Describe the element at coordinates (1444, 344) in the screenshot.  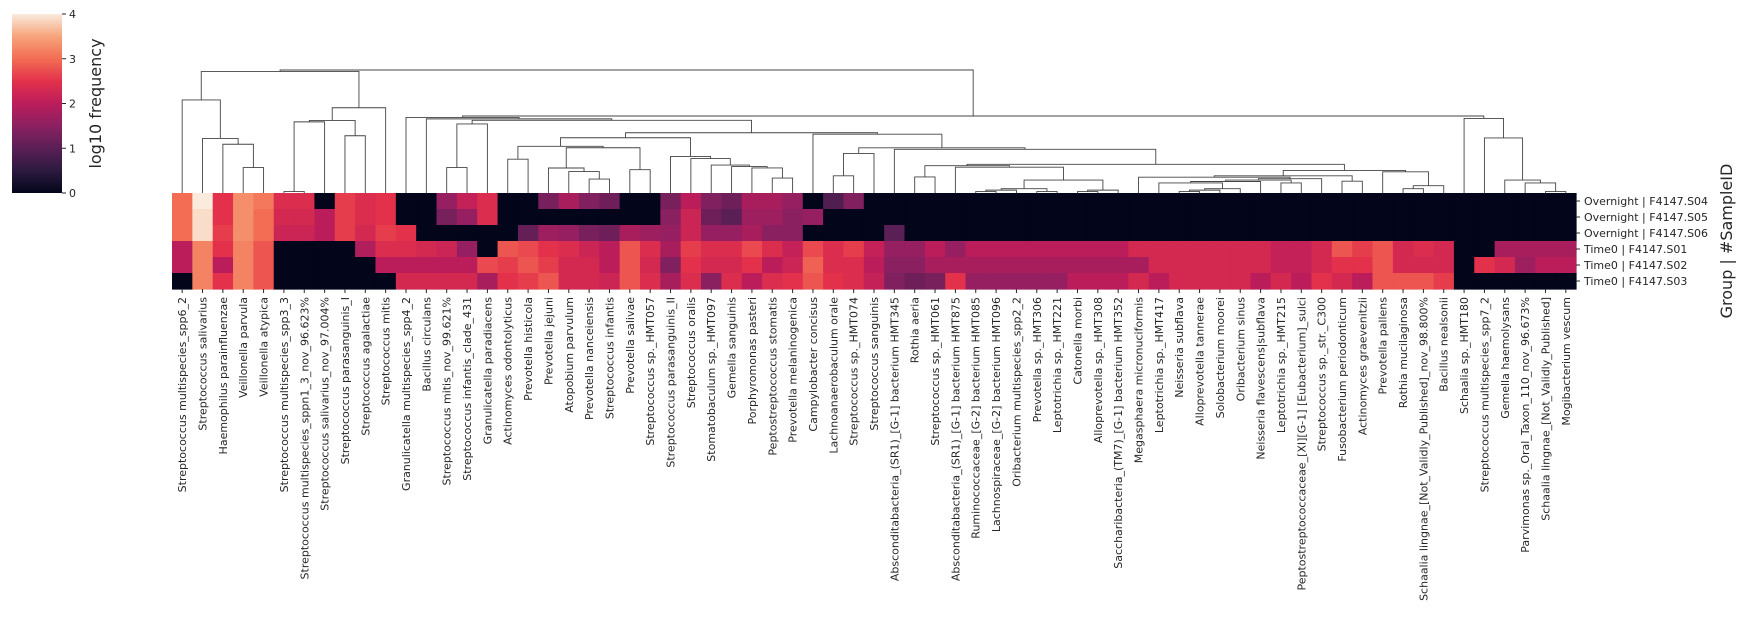
I see `column-label: Bacillus nealsonii` at that location.